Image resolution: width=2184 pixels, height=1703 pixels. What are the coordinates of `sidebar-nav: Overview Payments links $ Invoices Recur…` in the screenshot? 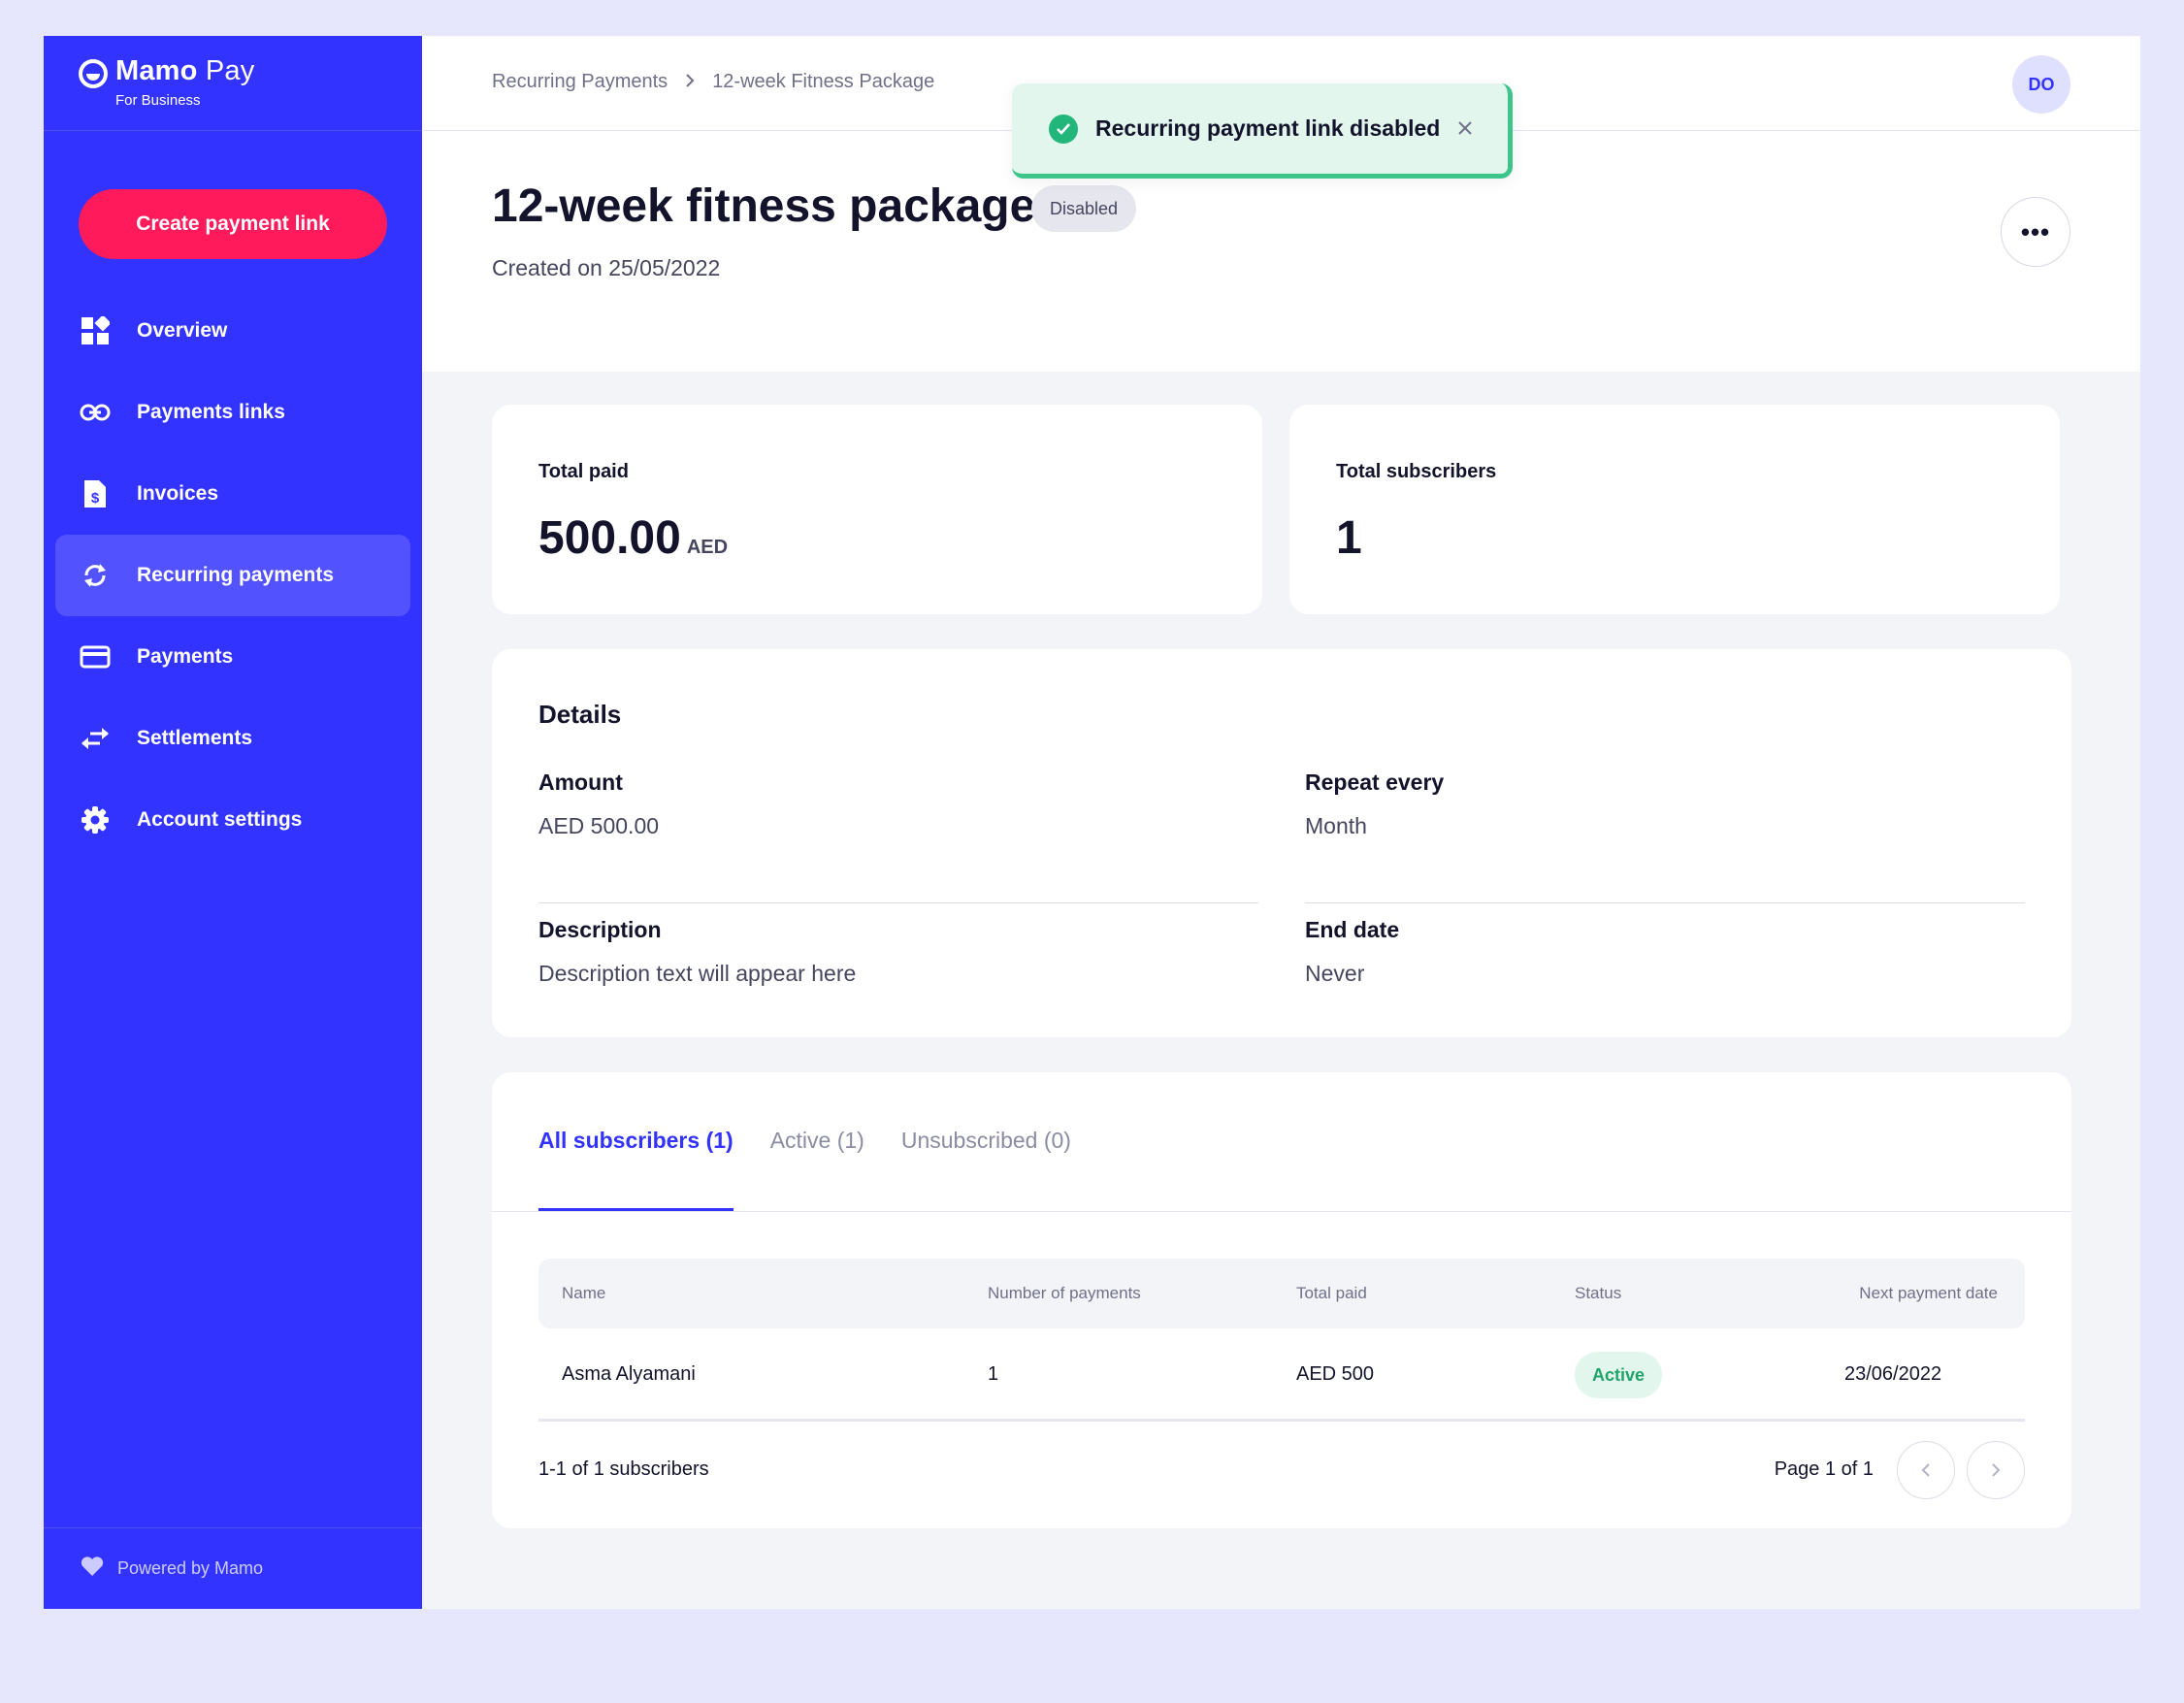 It's located at (232, 575).